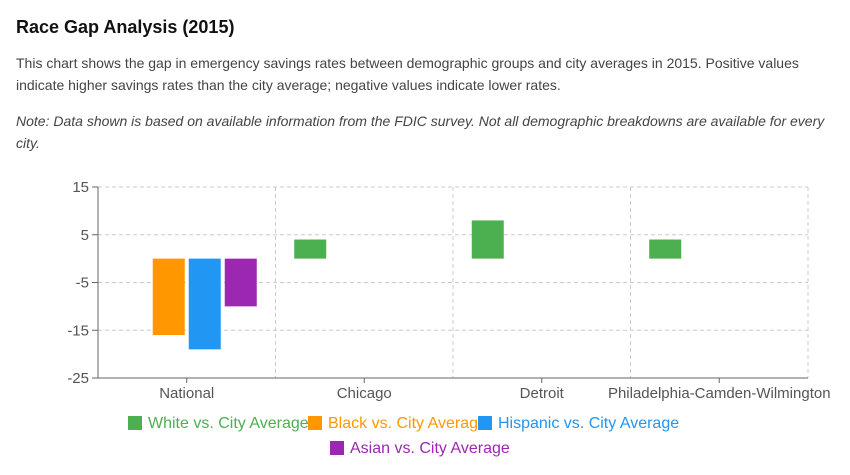 The height and width of the screenshot is (475, 850). Describe the element at coordinates (78, 378) in the screenshot. I see `y-tick-label: -25` at that location.